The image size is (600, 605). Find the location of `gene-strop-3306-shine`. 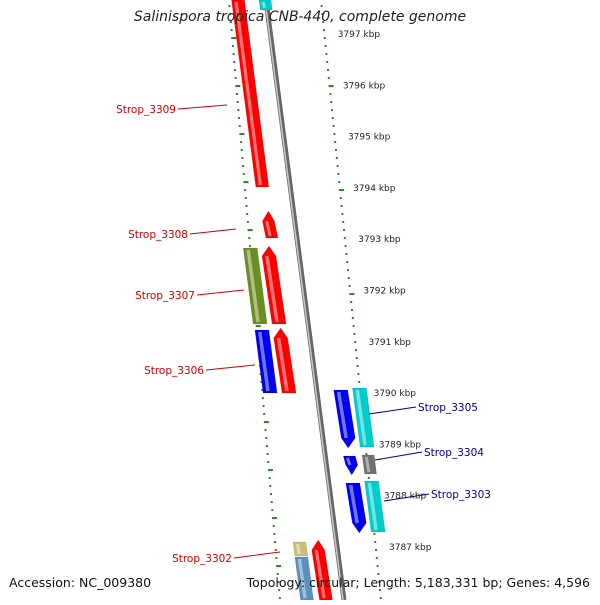

gene-strop-3306-shine is located at coordinates (264, 361).